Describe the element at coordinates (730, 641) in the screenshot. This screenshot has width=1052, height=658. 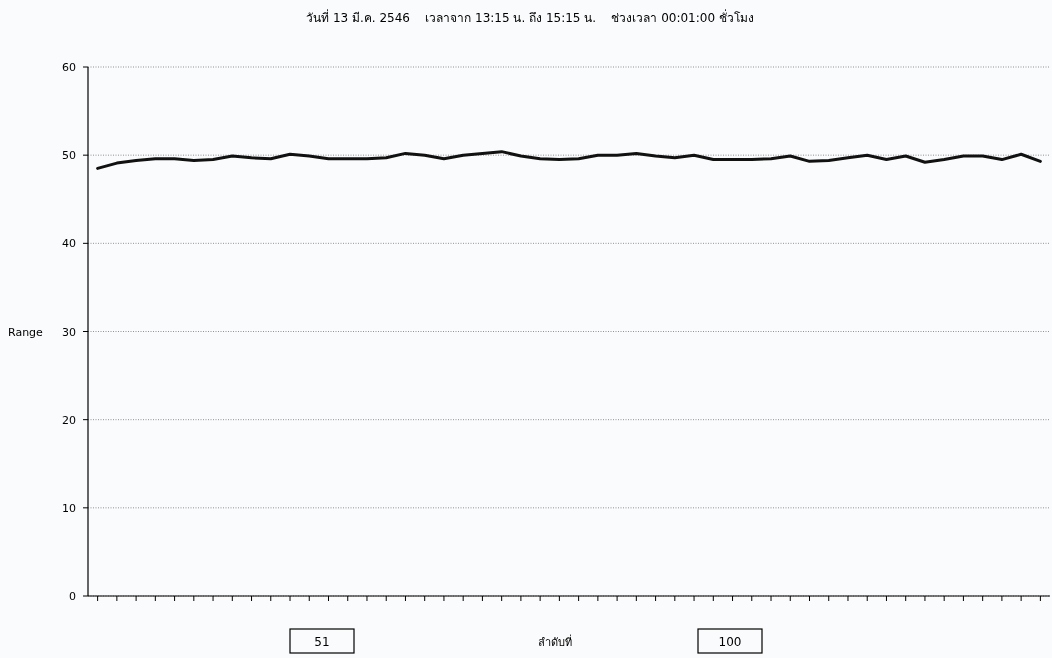
I see `annotation-box: 100` at that location.